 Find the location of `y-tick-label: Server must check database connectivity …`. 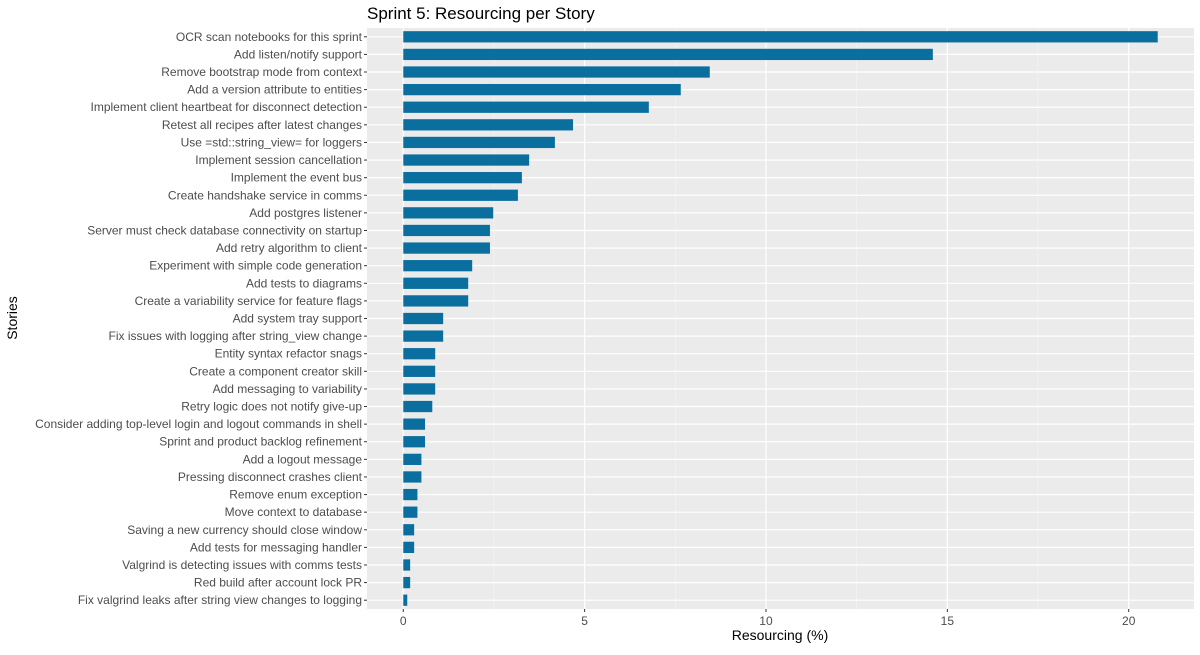

y-tick-label: Server must check database connectivity … is located at coordinates (224, 230).